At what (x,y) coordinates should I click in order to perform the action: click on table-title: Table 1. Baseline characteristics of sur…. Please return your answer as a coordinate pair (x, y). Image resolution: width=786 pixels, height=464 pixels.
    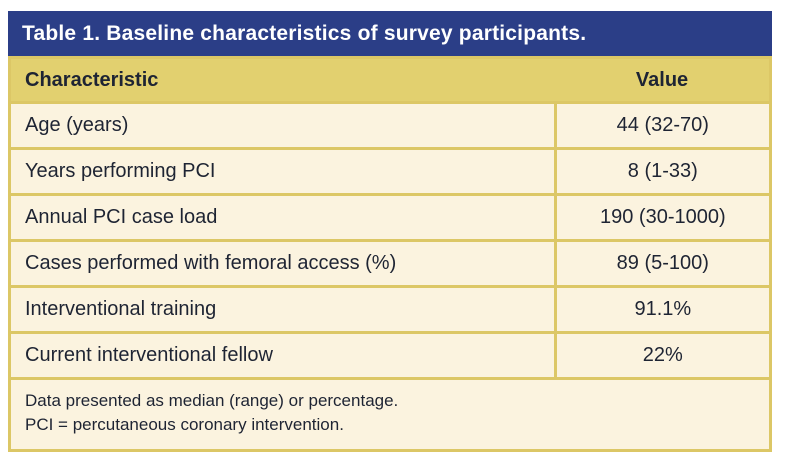
    Looking at the image, I should click on (304, 33).